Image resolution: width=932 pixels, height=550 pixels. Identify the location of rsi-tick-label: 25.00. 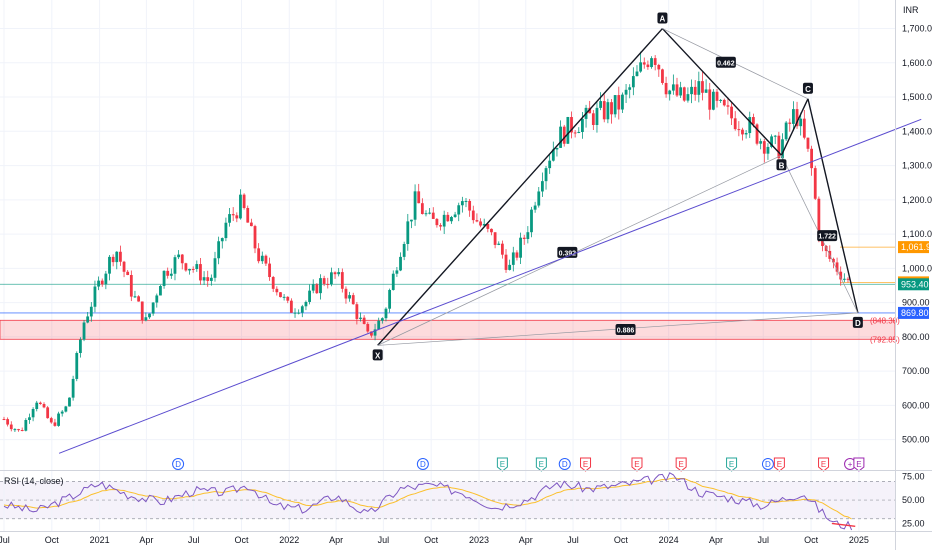
(913, 523).